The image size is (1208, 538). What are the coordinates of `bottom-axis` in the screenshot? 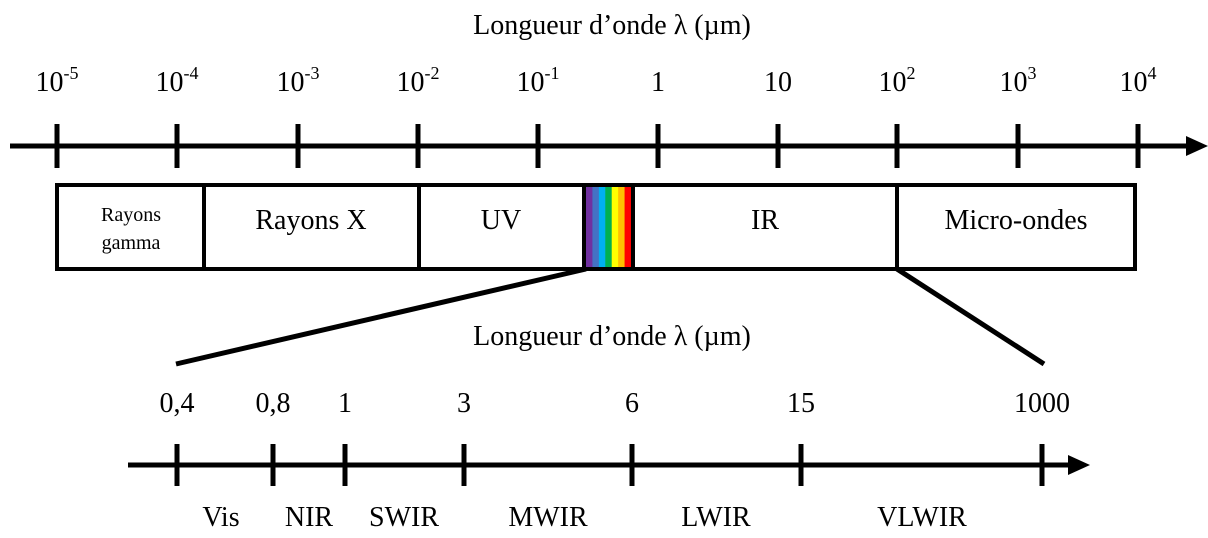 It's located at (609, 465).